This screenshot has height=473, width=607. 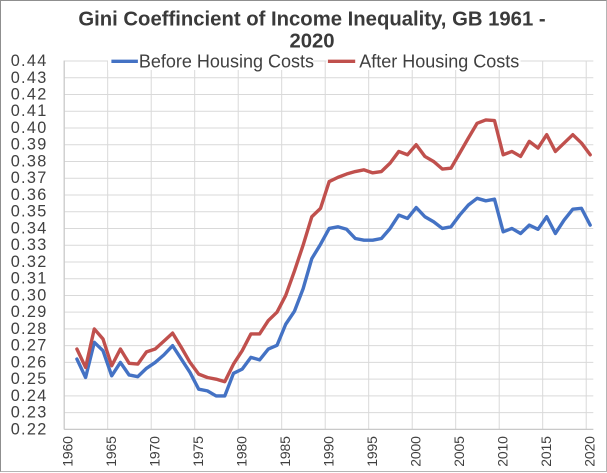 I want to click on svg-text: 2005, so click(x=459, y=451).